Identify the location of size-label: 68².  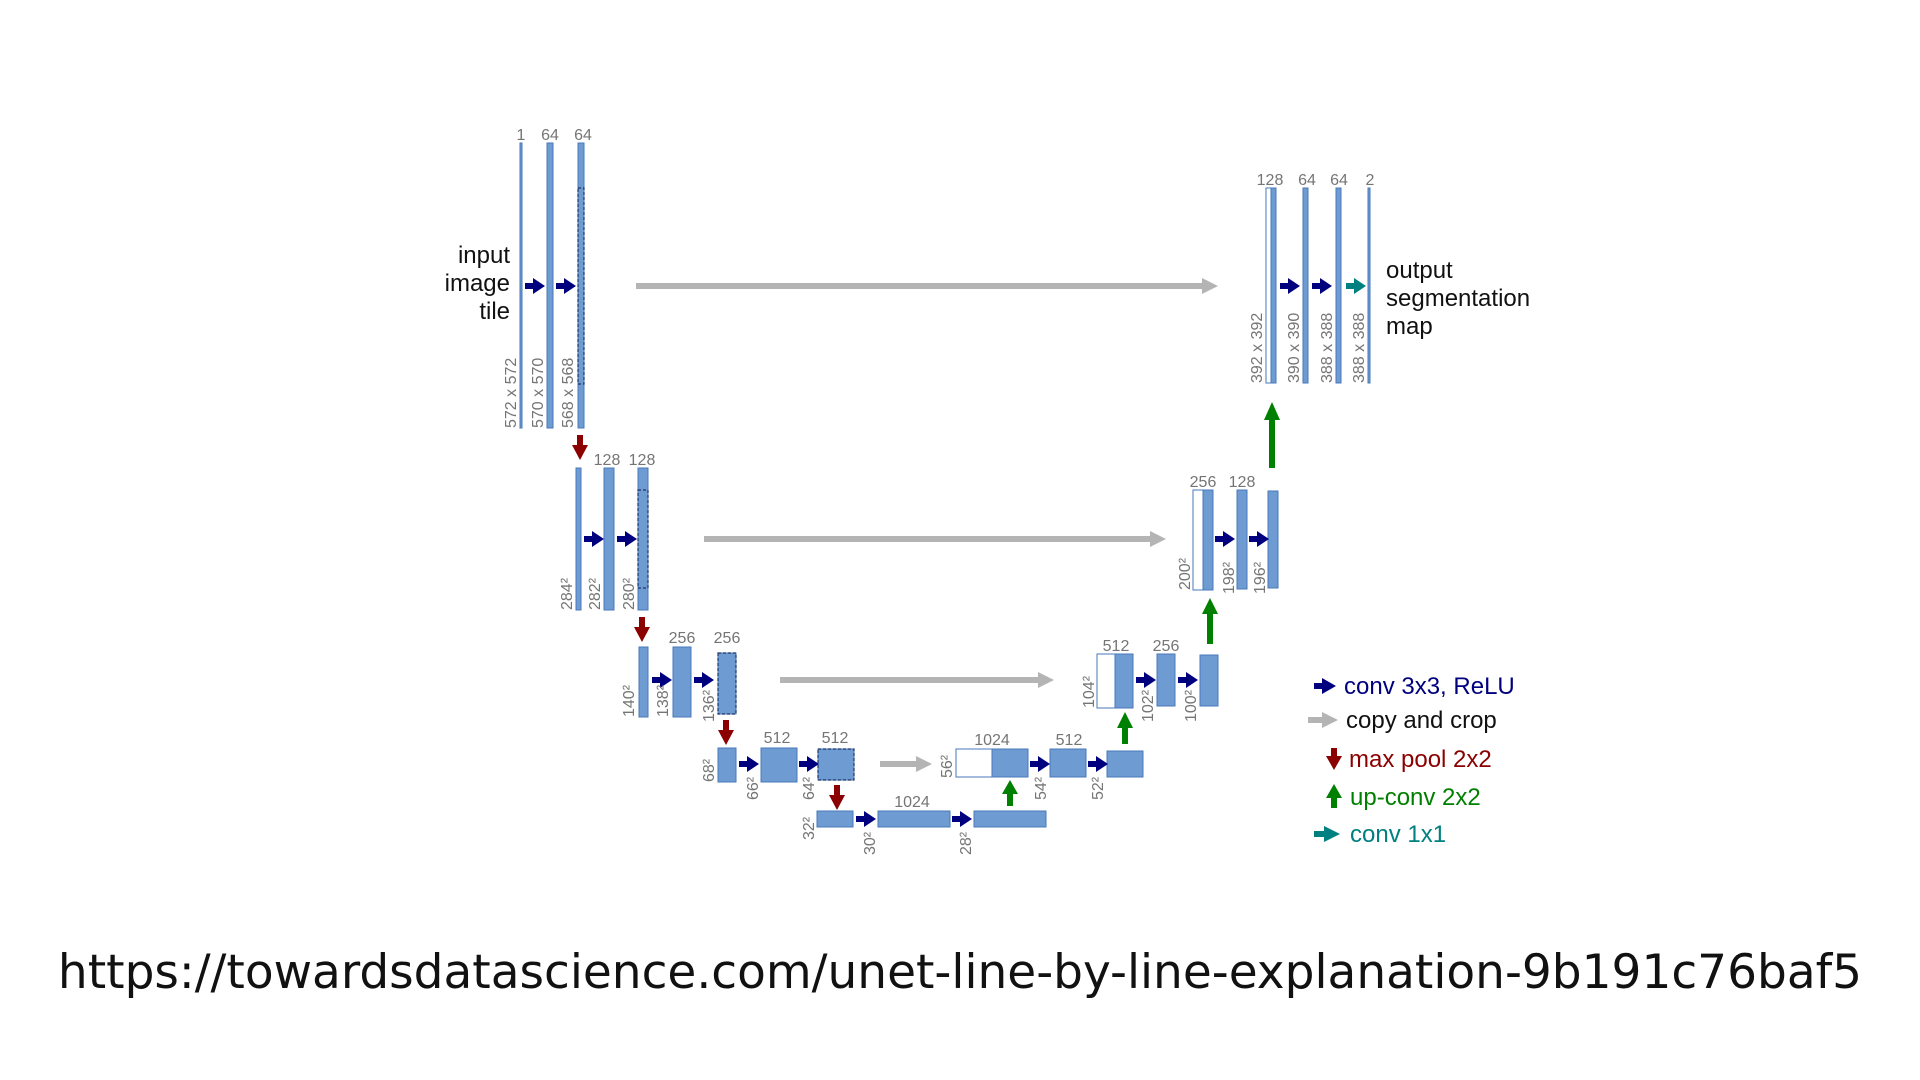
(709, 770).